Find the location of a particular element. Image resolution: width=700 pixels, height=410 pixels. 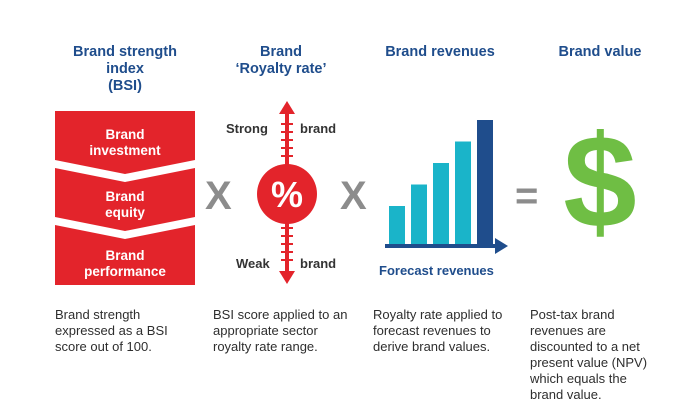

multiply-operator-2: X is located at coordinates (353, 196).